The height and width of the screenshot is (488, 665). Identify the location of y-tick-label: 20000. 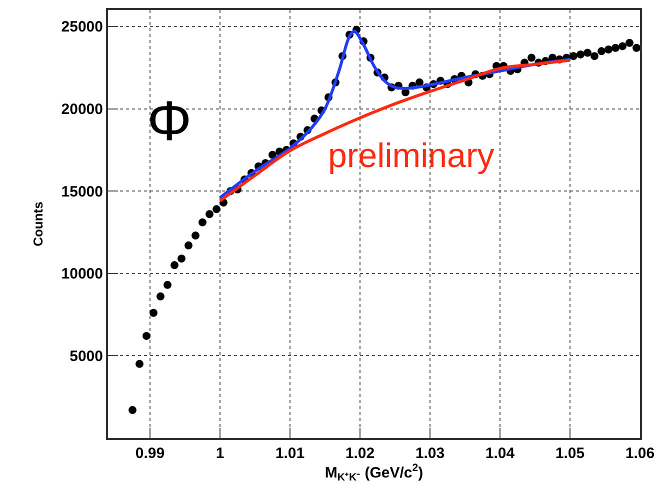
(82, 109).